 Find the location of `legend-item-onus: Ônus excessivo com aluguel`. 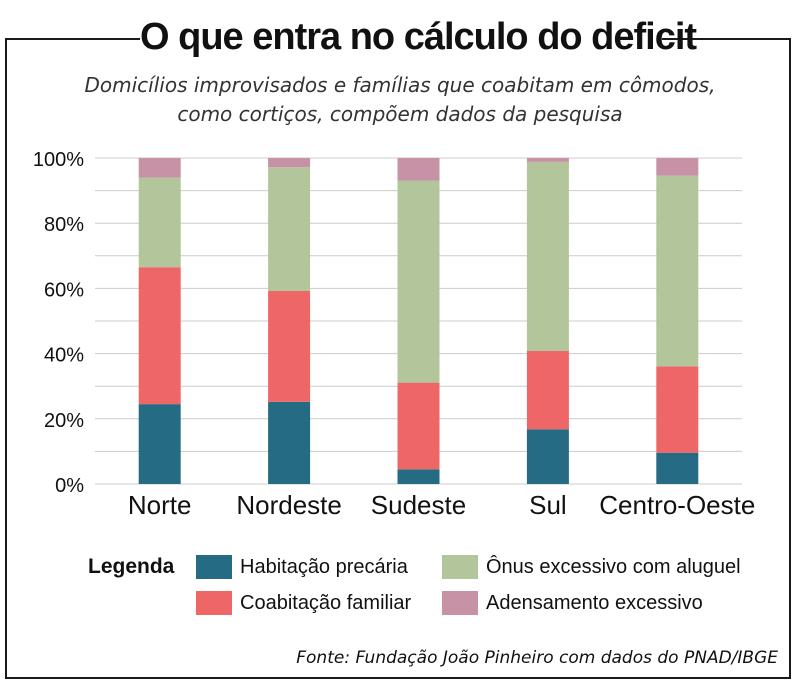

legend-item-onus: Ônus excessivo com aluguel is located at coordinates (591, 567).